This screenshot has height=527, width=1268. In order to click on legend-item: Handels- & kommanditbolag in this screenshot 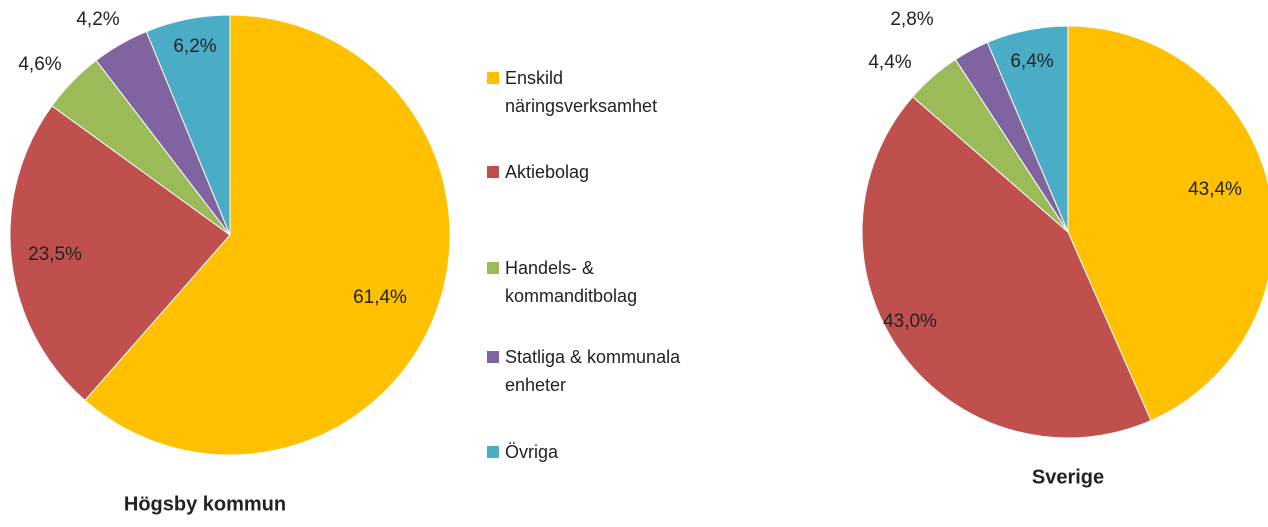, I will do `click(602, 282)`.